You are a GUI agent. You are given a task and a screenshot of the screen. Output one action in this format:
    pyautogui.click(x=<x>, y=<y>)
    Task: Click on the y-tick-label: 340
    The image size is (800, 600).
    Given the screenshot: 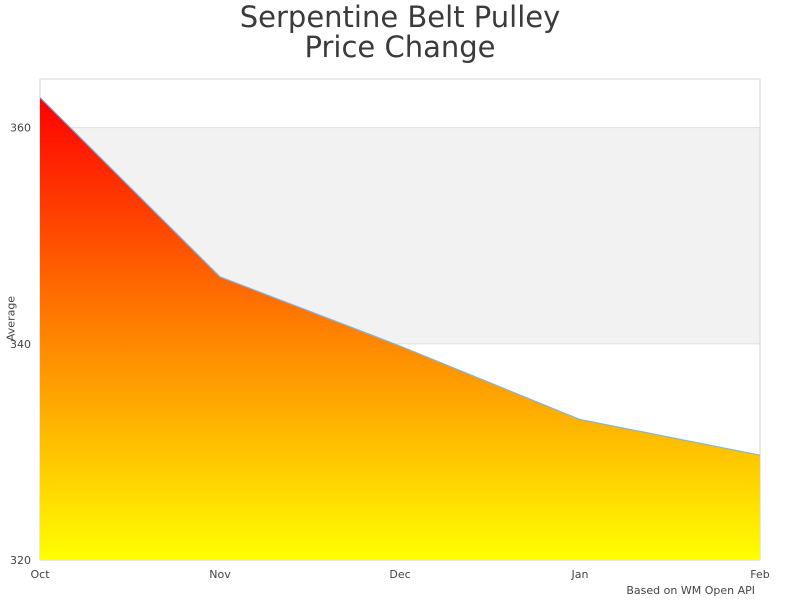 What is the action you would take?
    pyautogui.click(x=20, y=344)
    